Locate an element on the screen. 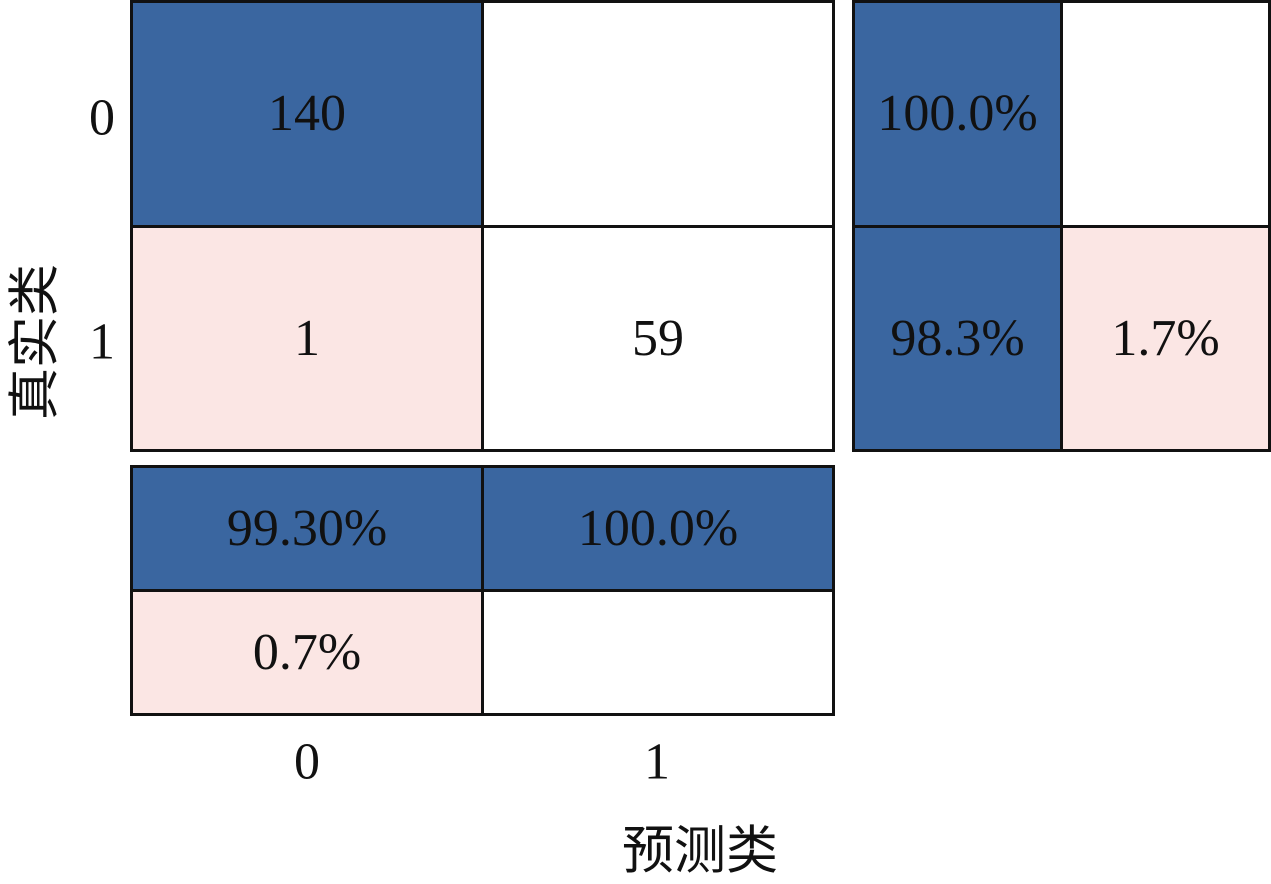 The image size is (1271, 884). column-summary-cell: 100.0% is located at coordinates (658, 528).